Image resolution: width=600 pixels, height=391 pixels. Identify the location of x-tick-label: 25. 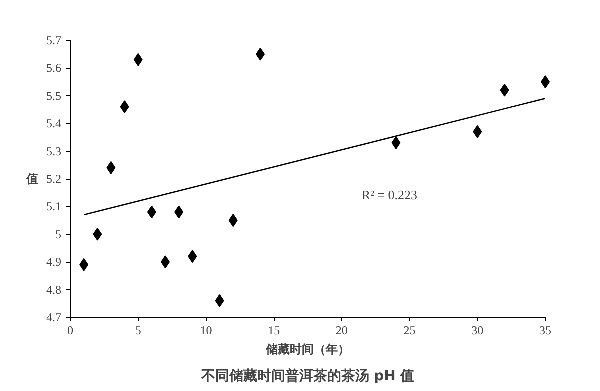
(410, 331).